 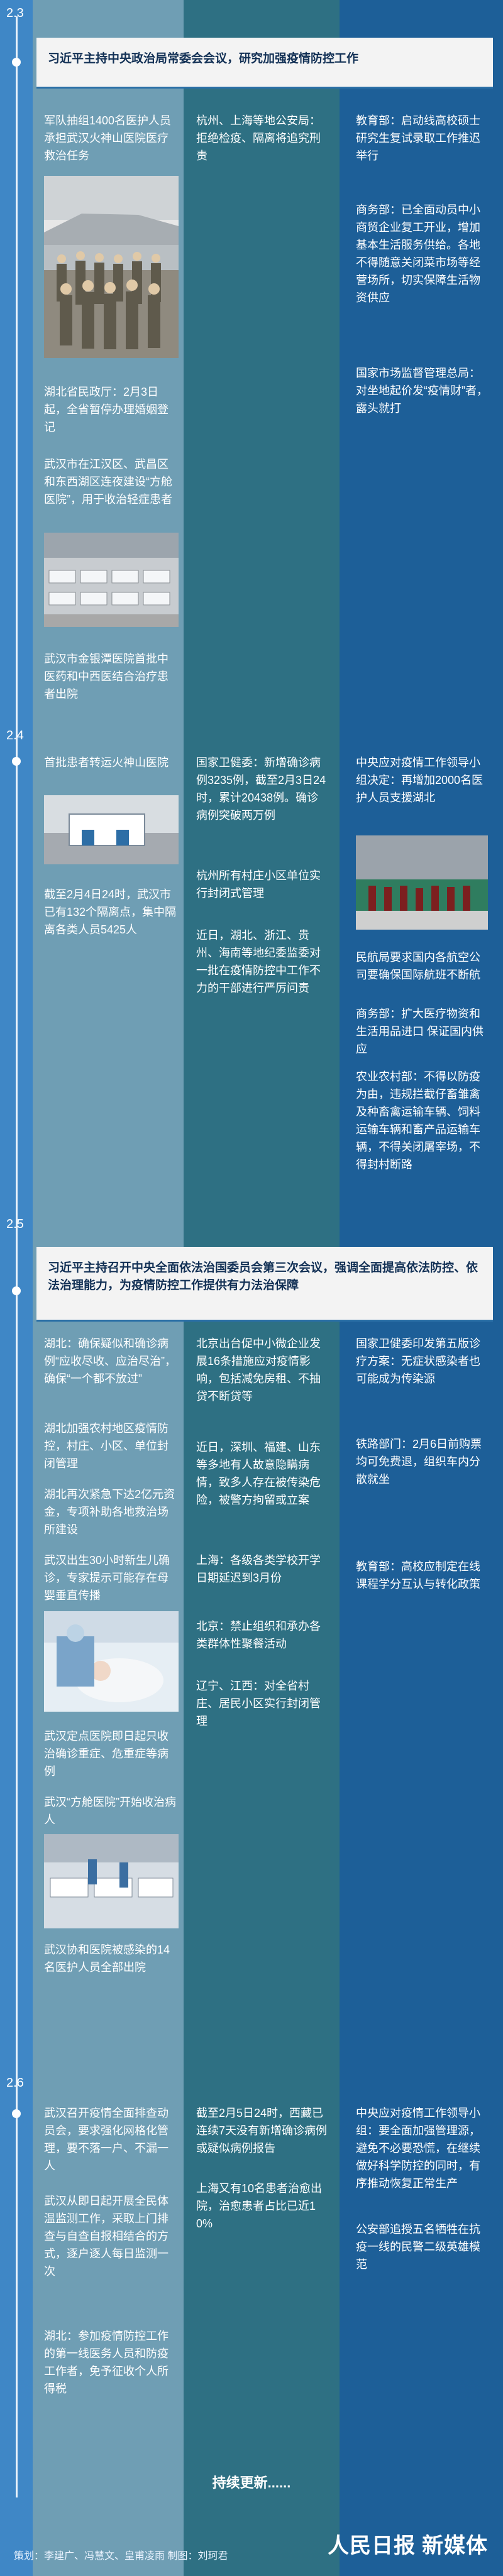 What do you see at coordinates (121, 2556) in the screenshot?
I see `credits-text: 策划：李建广、冯慧文、皇甫凌雨 制图：刘珂君` at bounding box center [121, 2556].